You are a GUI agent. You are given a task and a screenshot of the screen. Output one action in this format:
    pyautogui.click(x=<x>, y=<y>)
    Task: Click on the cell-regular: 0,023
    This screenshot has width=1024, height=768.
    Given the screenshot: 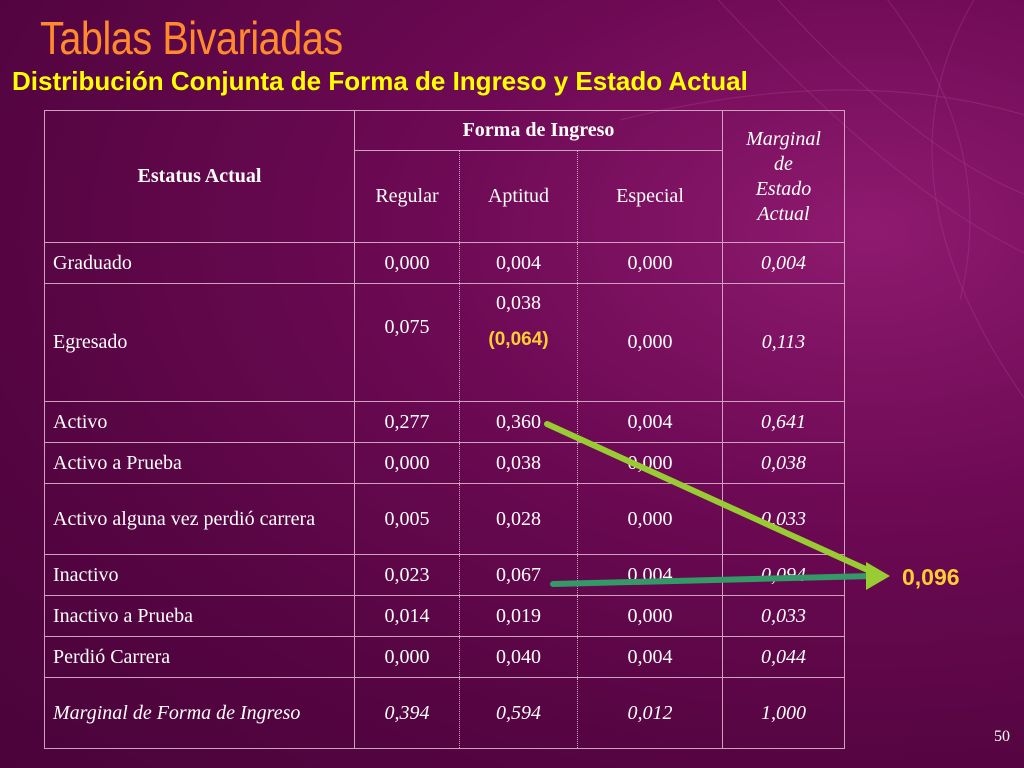 What is the action you would take?
    pyautogui.click(x=407, y=575)
    